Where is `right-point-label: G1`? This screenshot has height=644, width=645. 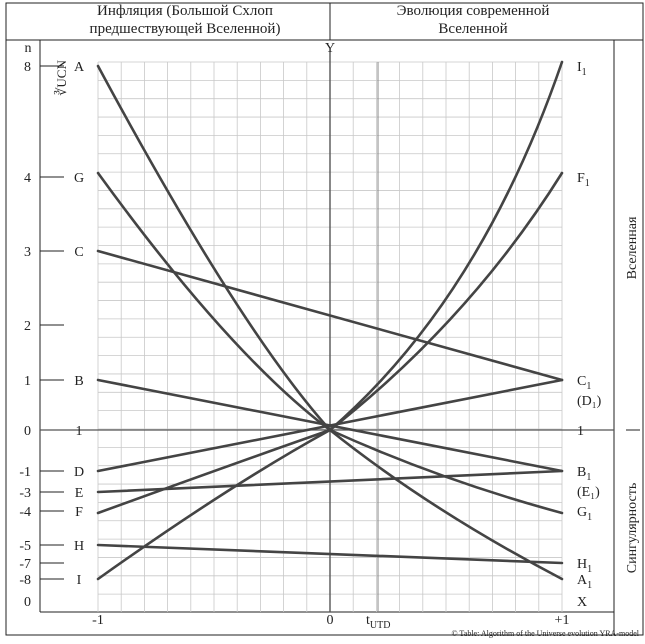 right-point-label: G1 is located at coordinates (584, 514).